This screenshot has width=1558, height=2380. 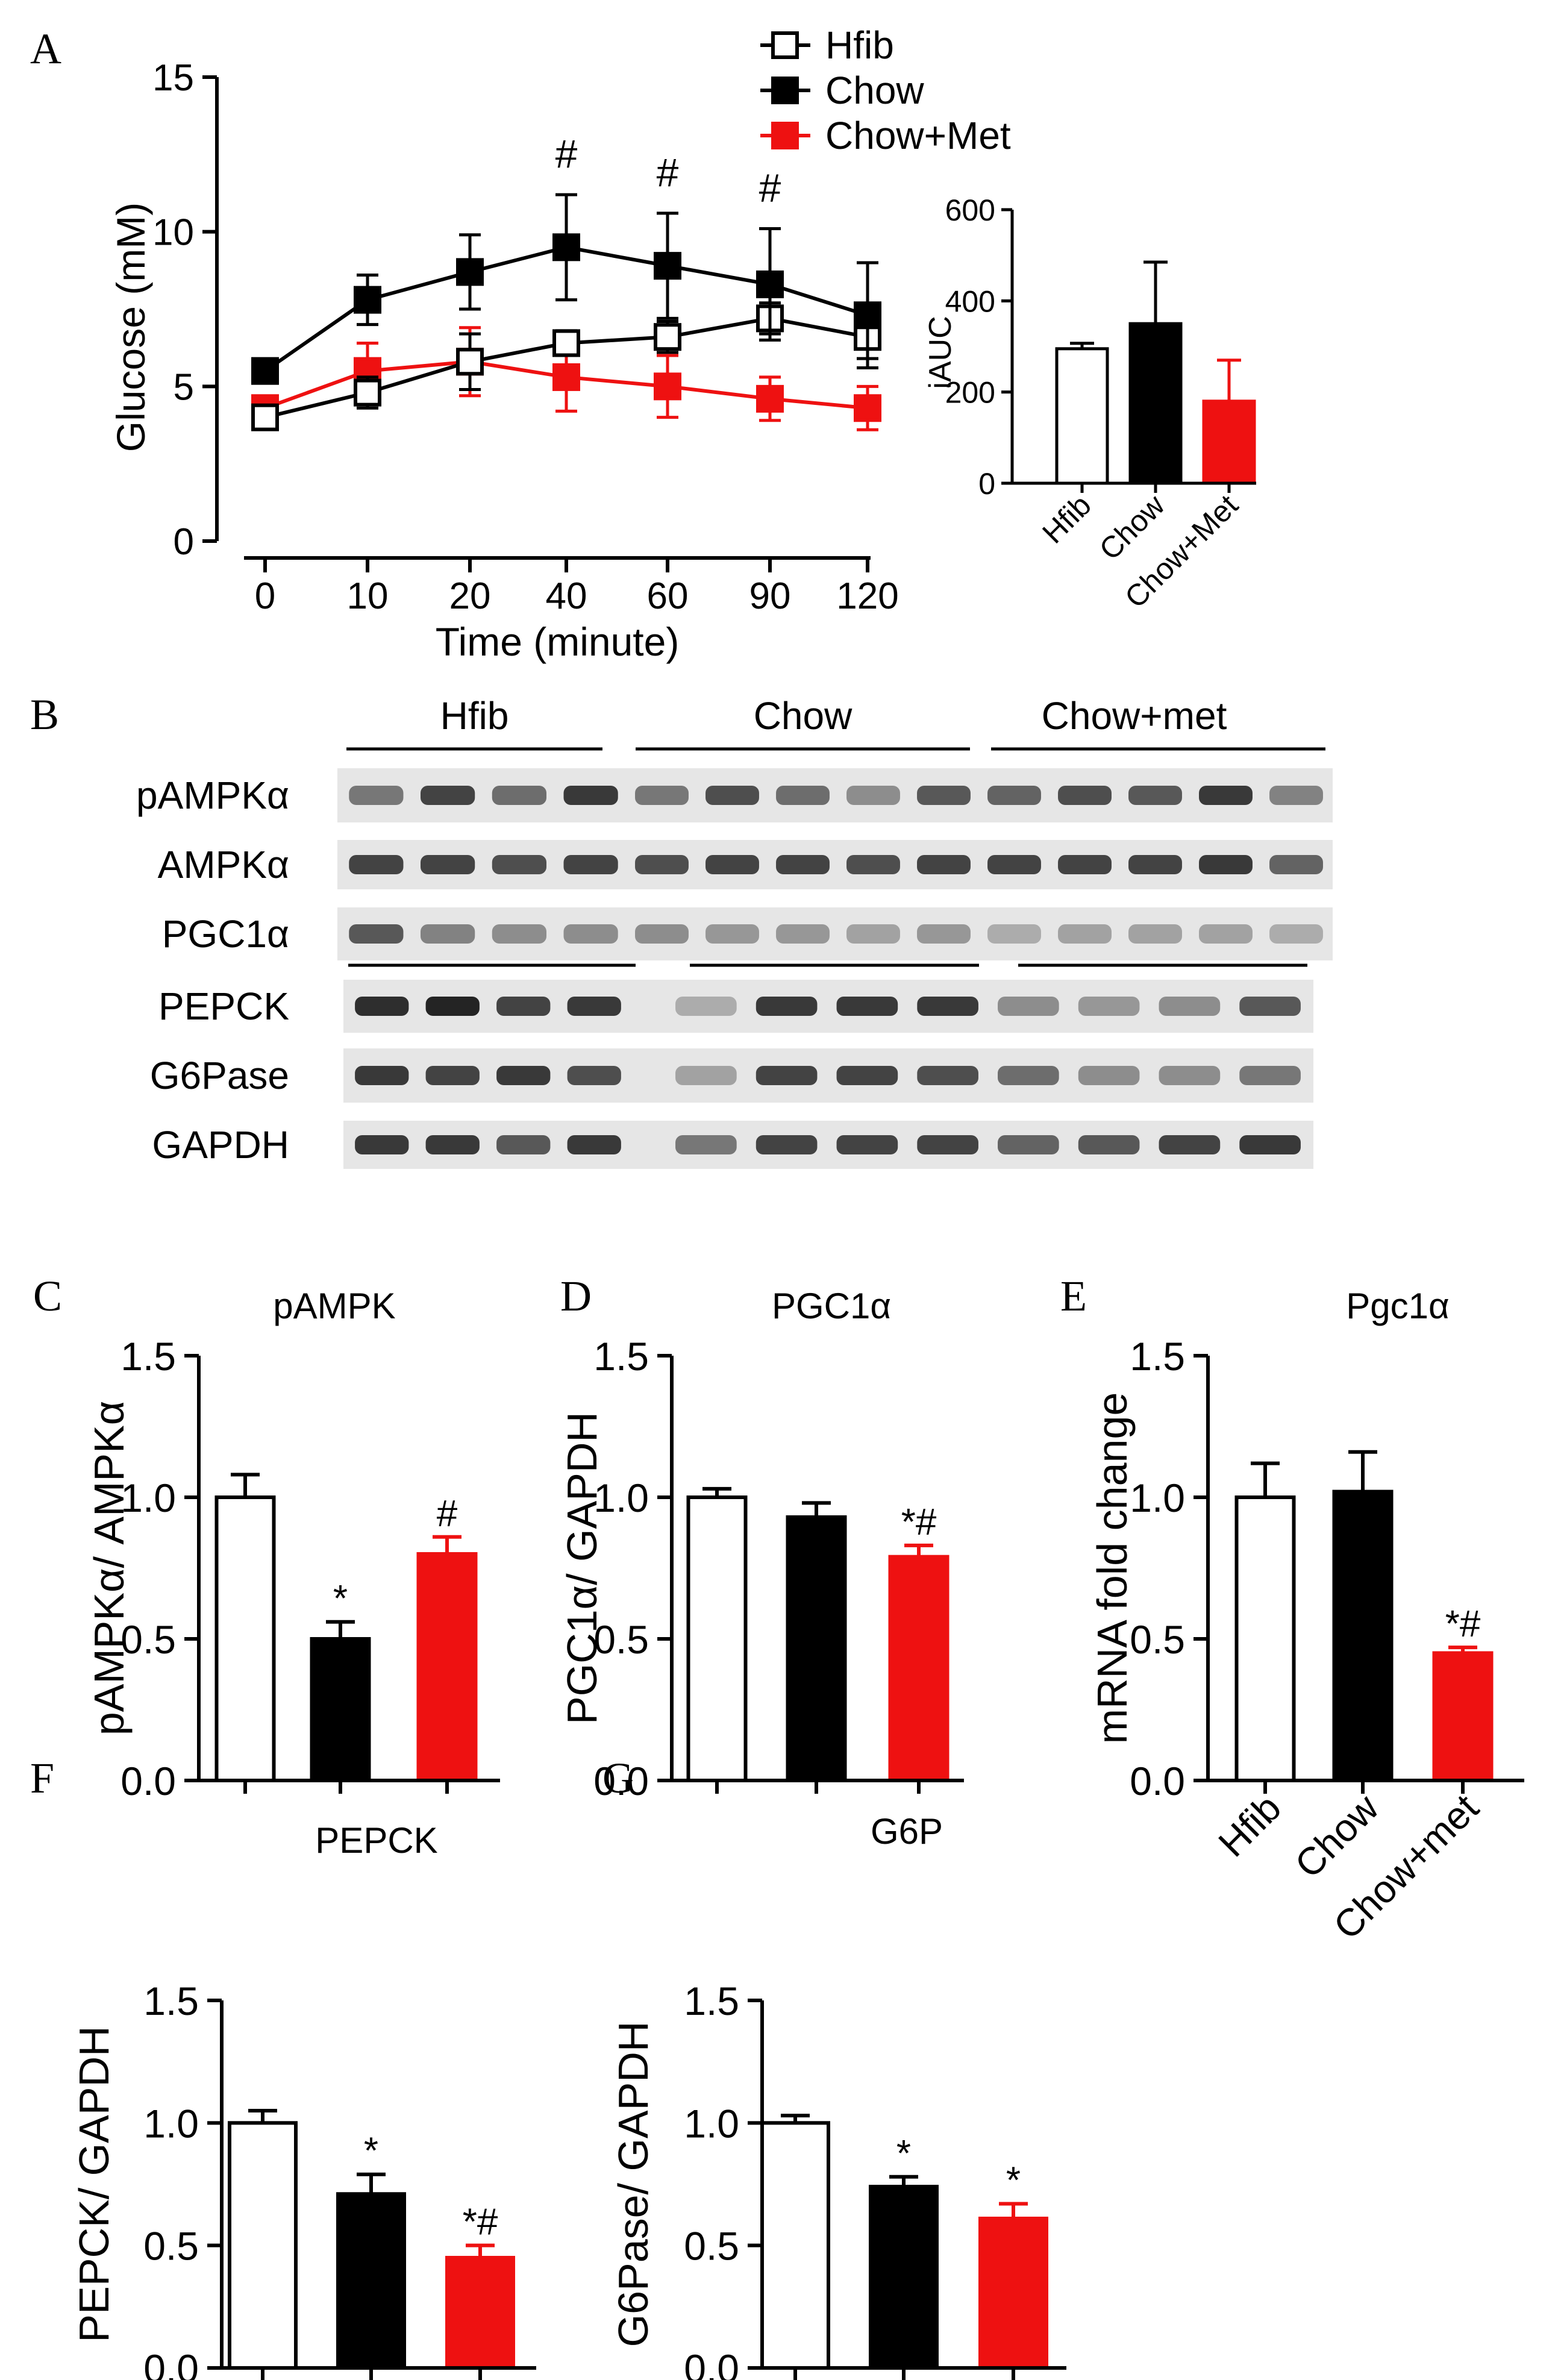 What do you see at coordinates (576, 1296) in the screenshot?
I see `panel-letter-d: D` at bounding box center [576, 1296].